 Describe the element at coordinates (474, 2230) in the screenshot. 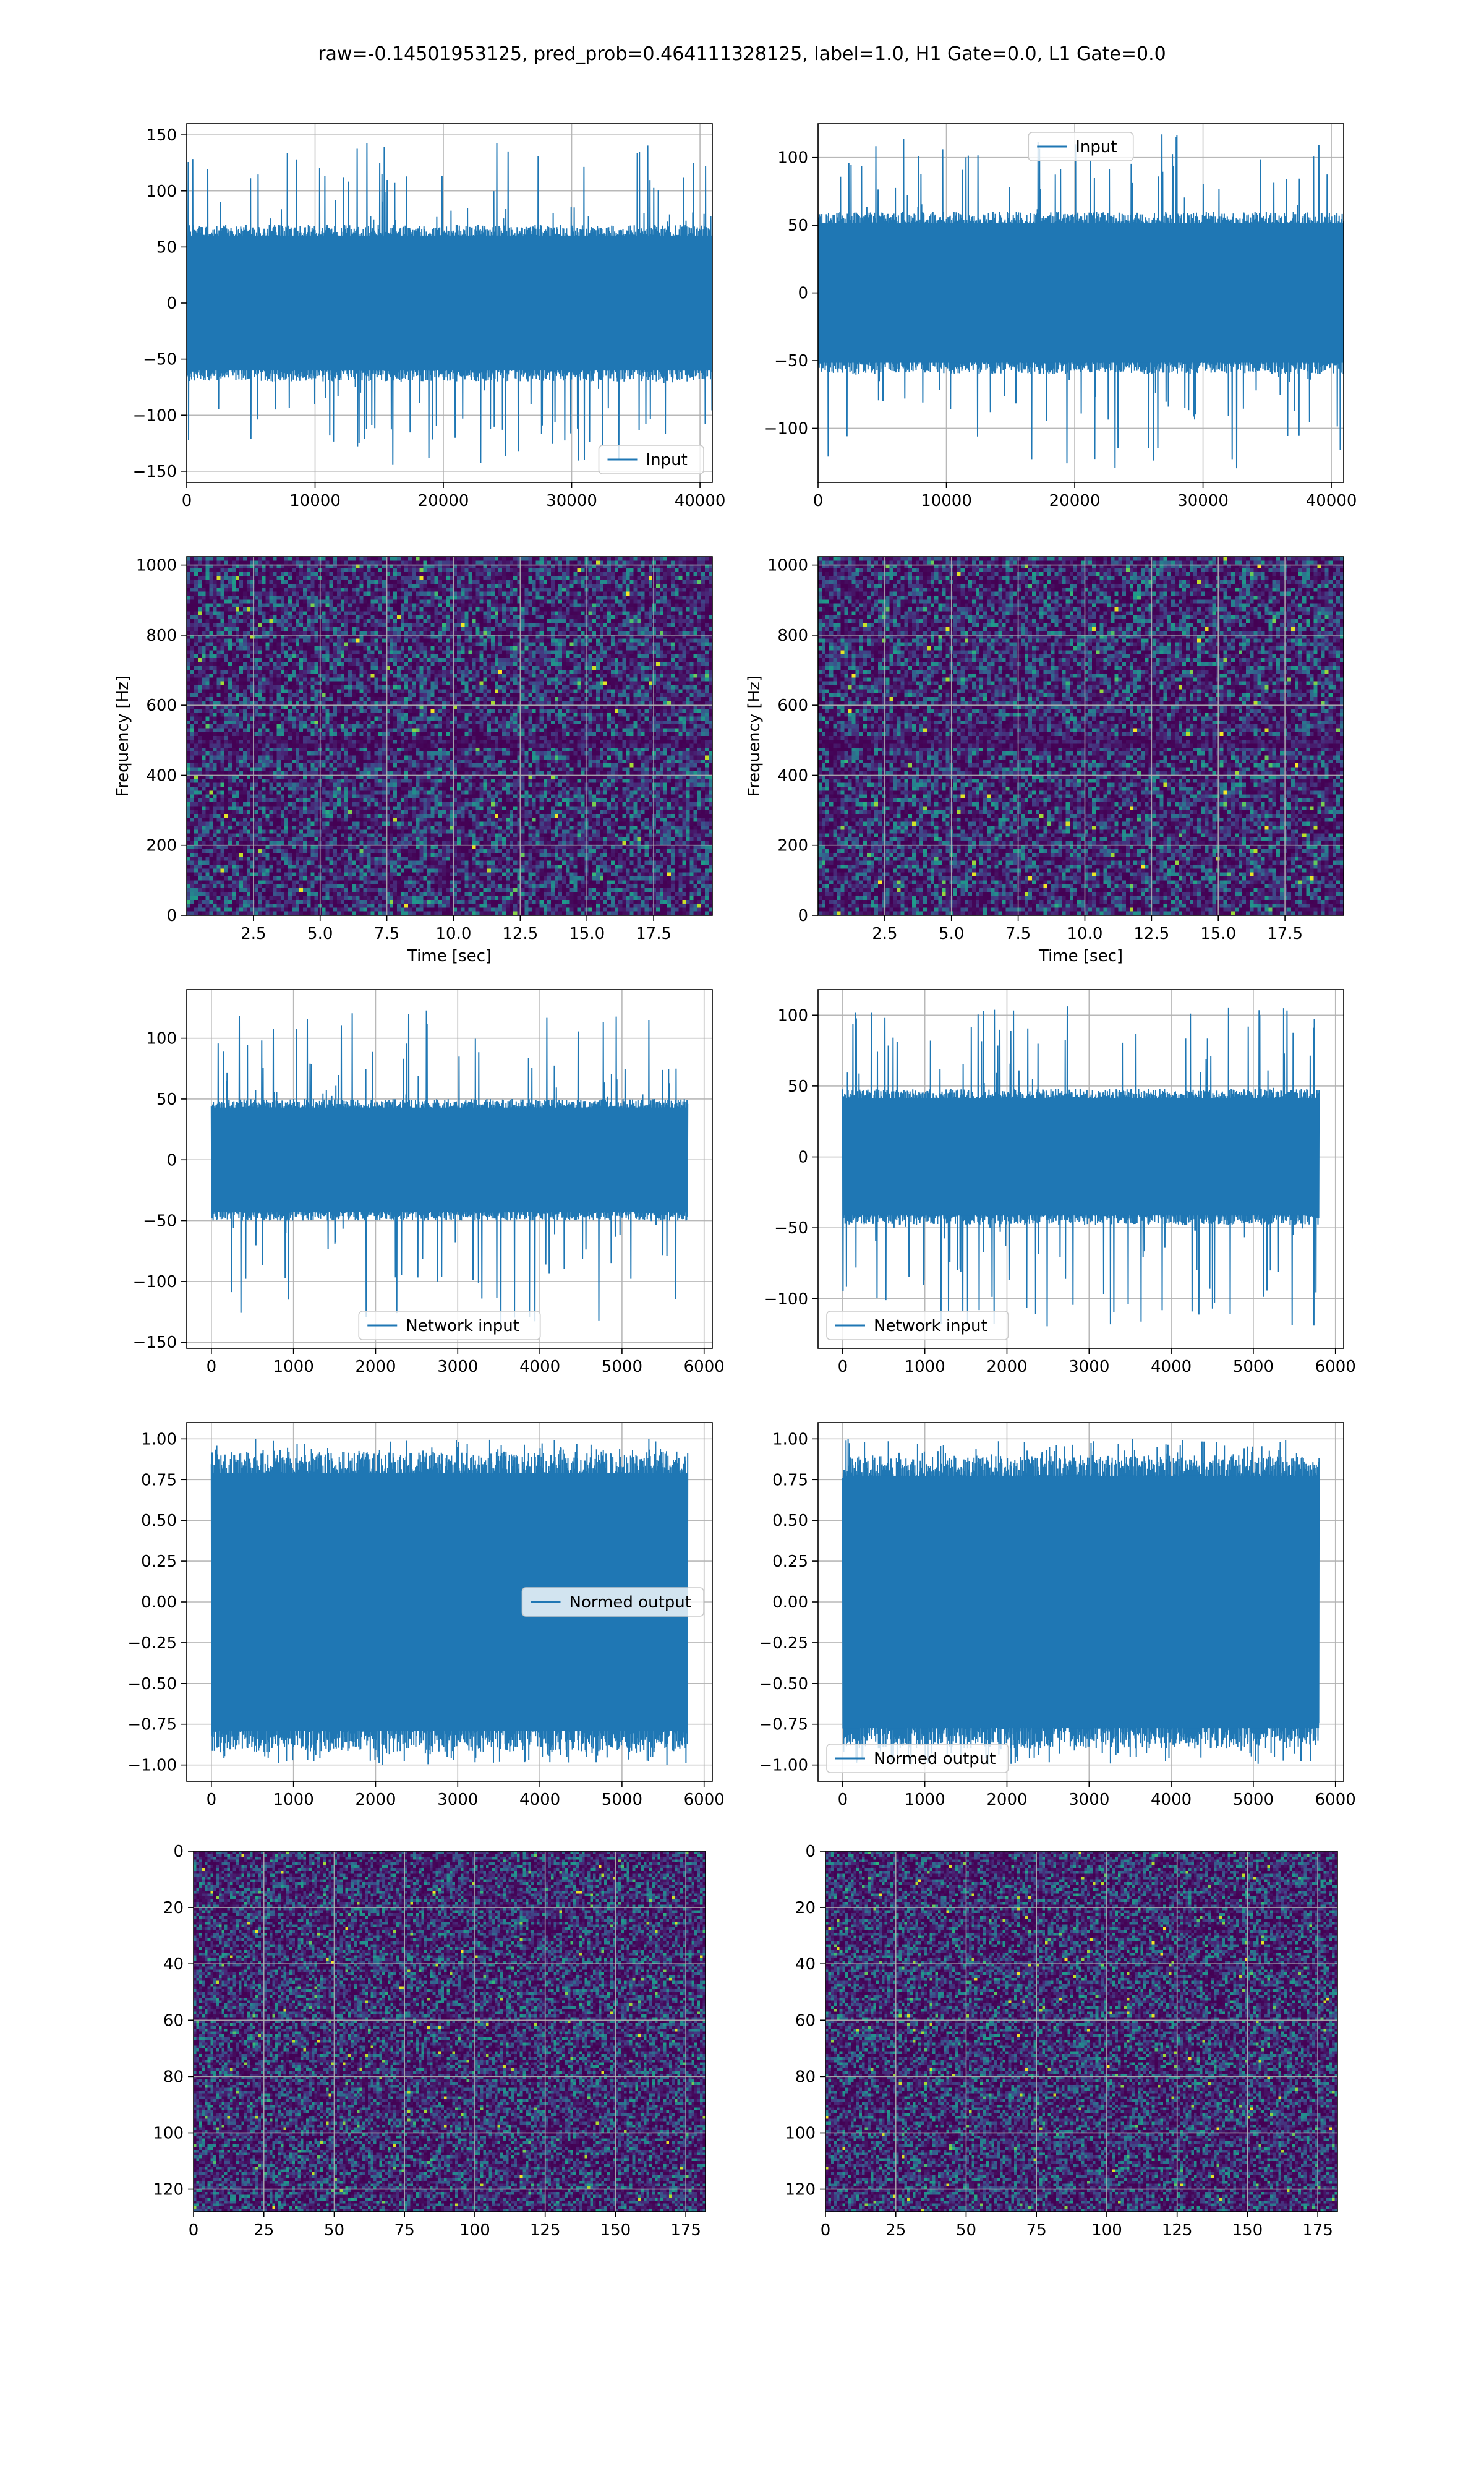

I see `x-tick-label: 100` at that location.